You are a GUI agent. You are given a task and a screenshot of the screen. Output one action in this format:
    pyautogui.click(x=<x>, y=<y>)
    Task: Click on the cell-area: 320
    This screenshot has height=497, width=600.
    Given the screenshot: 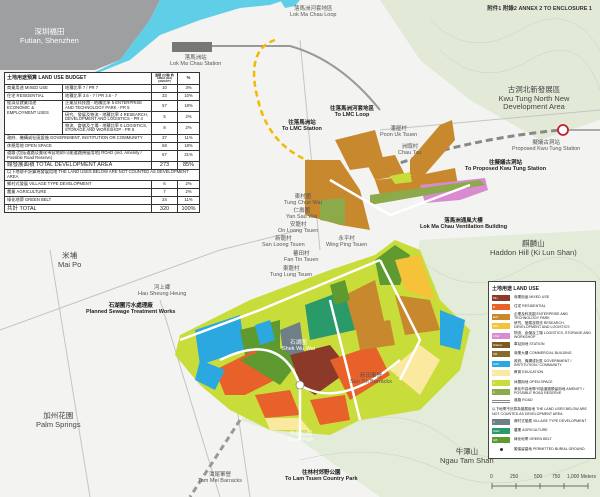 What is the action you would take?
    pyautogui.click(x=165, y=209)
    